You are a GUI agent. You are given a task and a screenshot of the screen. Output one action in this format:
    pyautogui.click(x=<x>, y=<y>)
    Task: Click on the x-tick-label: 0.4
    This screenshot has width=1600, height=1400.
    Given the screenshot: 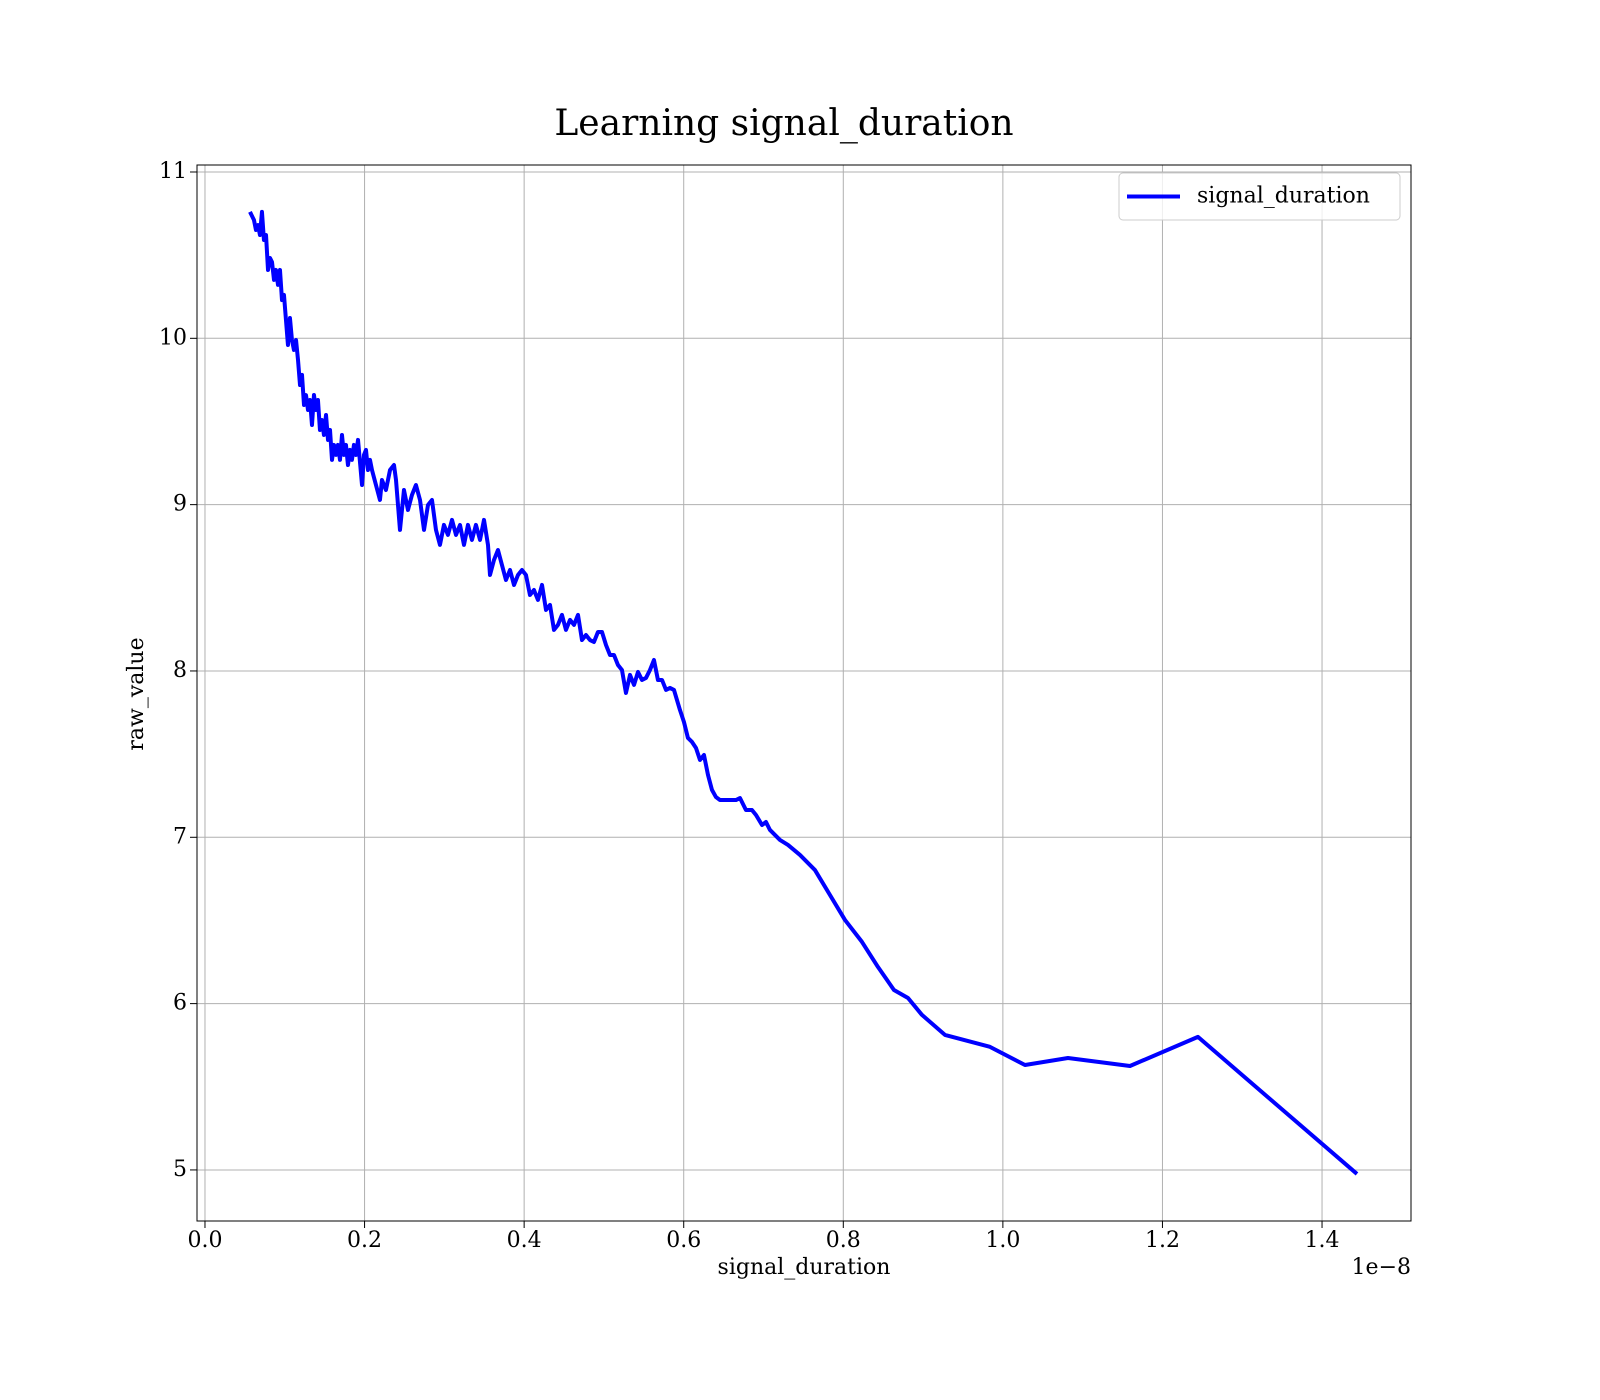 What is the action you would take?
    pyautogui.click(x=524, y=1240)
    